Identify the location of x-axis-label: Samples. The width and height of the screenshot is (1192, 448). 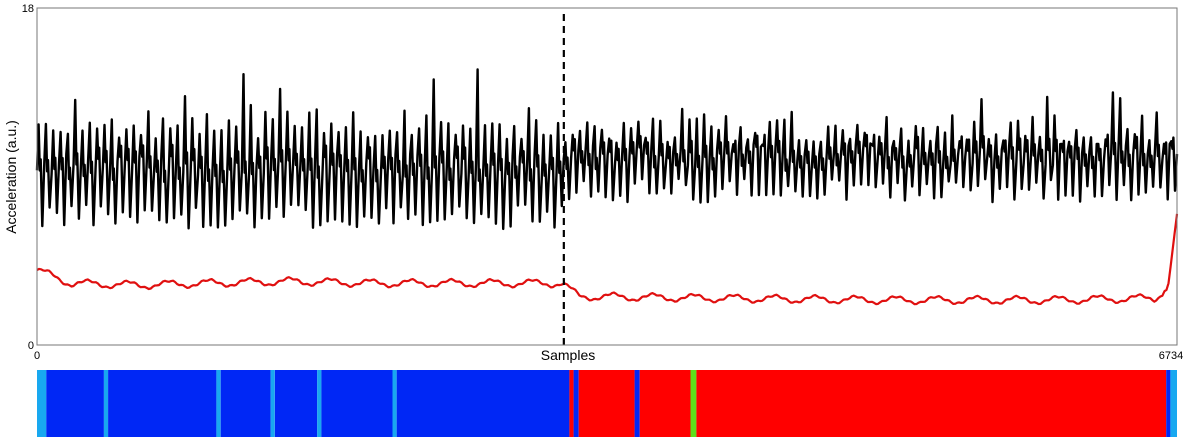
(568, 355).